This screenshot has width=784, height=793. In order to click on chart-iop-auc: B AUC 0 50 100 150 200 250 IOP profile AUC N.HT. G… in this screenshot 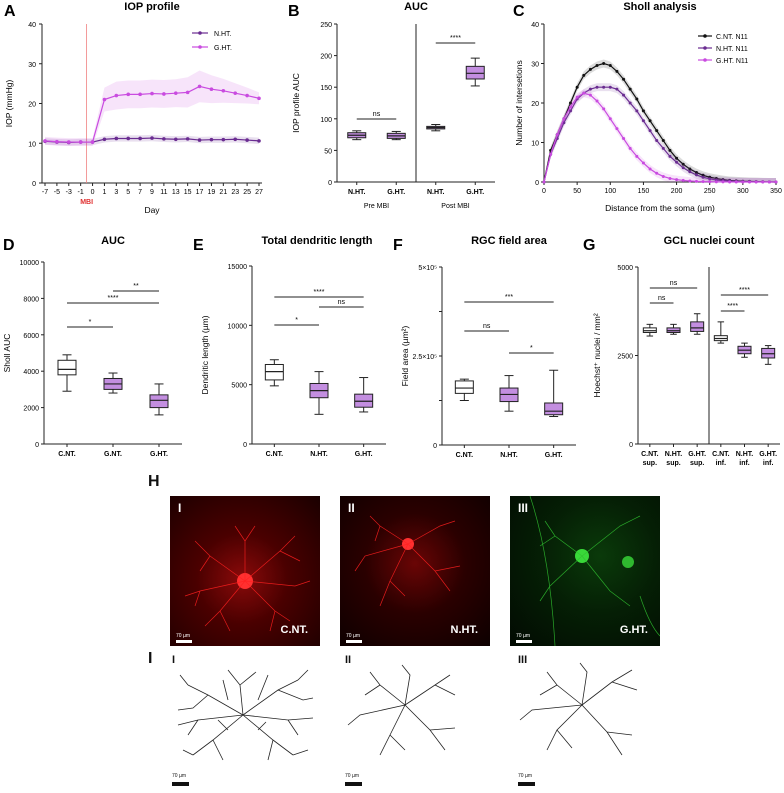, I will do `click(391, 105)`.